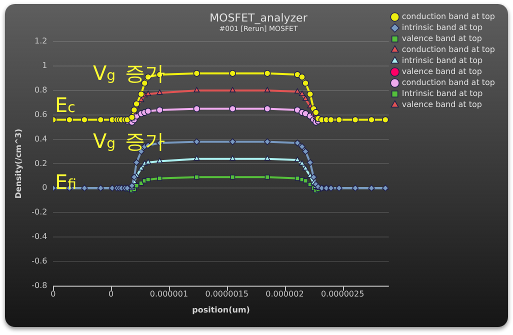 The width and height of the screenshot is (513, 335). I want to click on x-tick-label: 0.000001, so click(169, 294).